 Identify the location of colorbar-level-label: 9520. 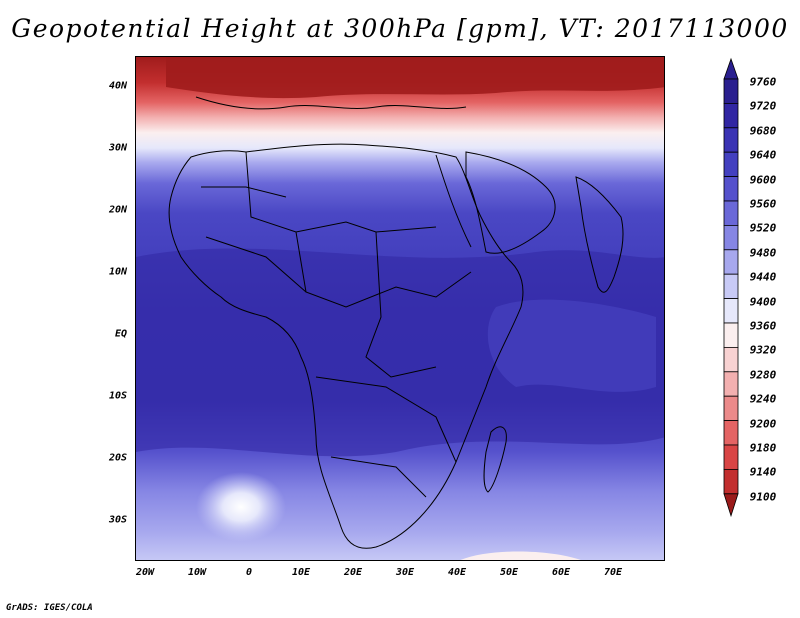
(763, 228).